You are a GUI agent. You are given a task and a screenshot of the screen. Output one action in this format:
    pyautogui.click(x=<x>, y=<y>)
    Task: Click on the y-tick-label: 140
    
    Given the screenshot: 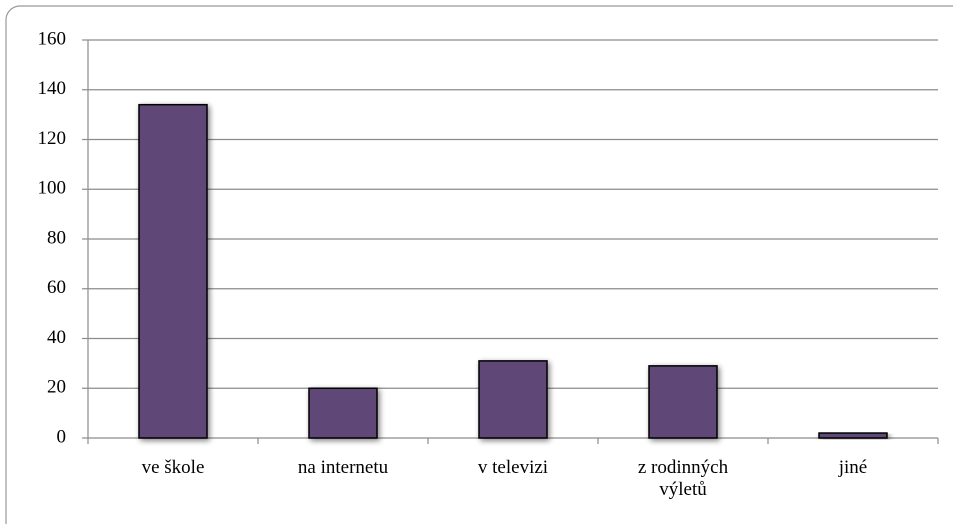 What is the action you would take?
    pyautogui.click(x=52, y=88)
    